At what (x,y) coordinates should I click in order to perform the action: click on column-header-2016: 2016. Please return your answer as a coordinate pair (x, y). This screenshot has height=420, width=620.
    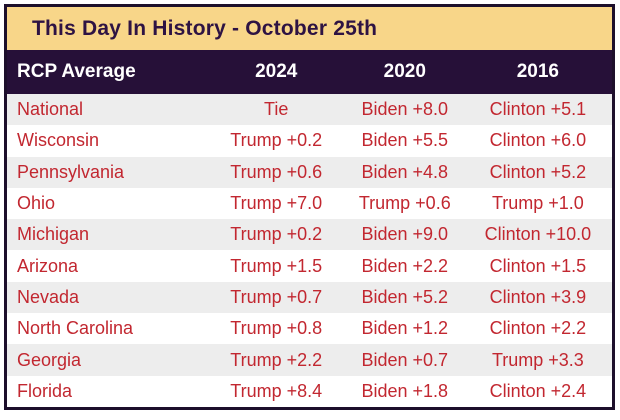
    Looking at the image, I should click on (537, 72).